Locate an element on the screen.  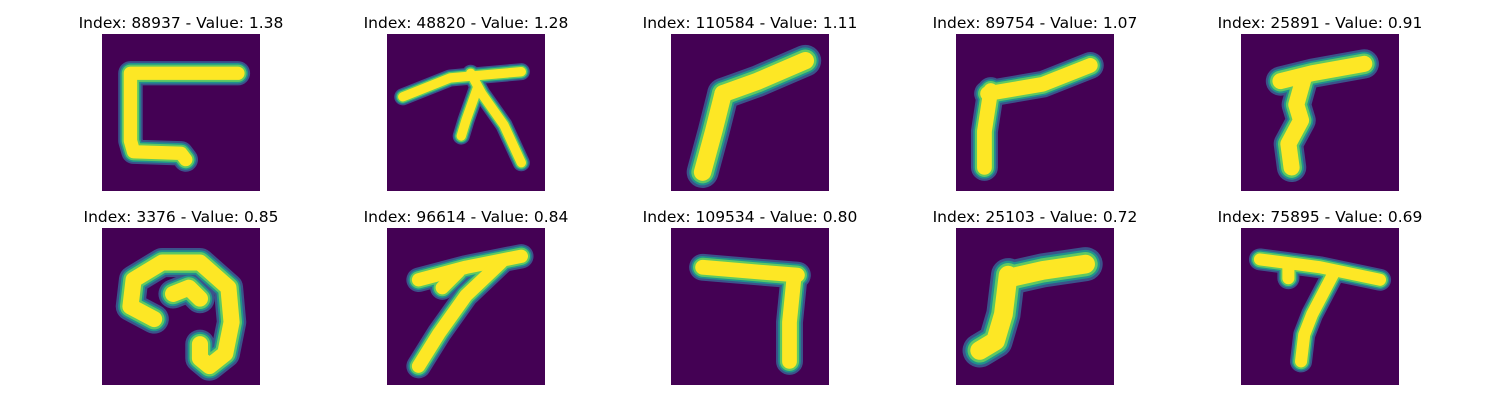
panel-title: Index: 110584 - Value: 1.11 is located at coordinates (750, 23).